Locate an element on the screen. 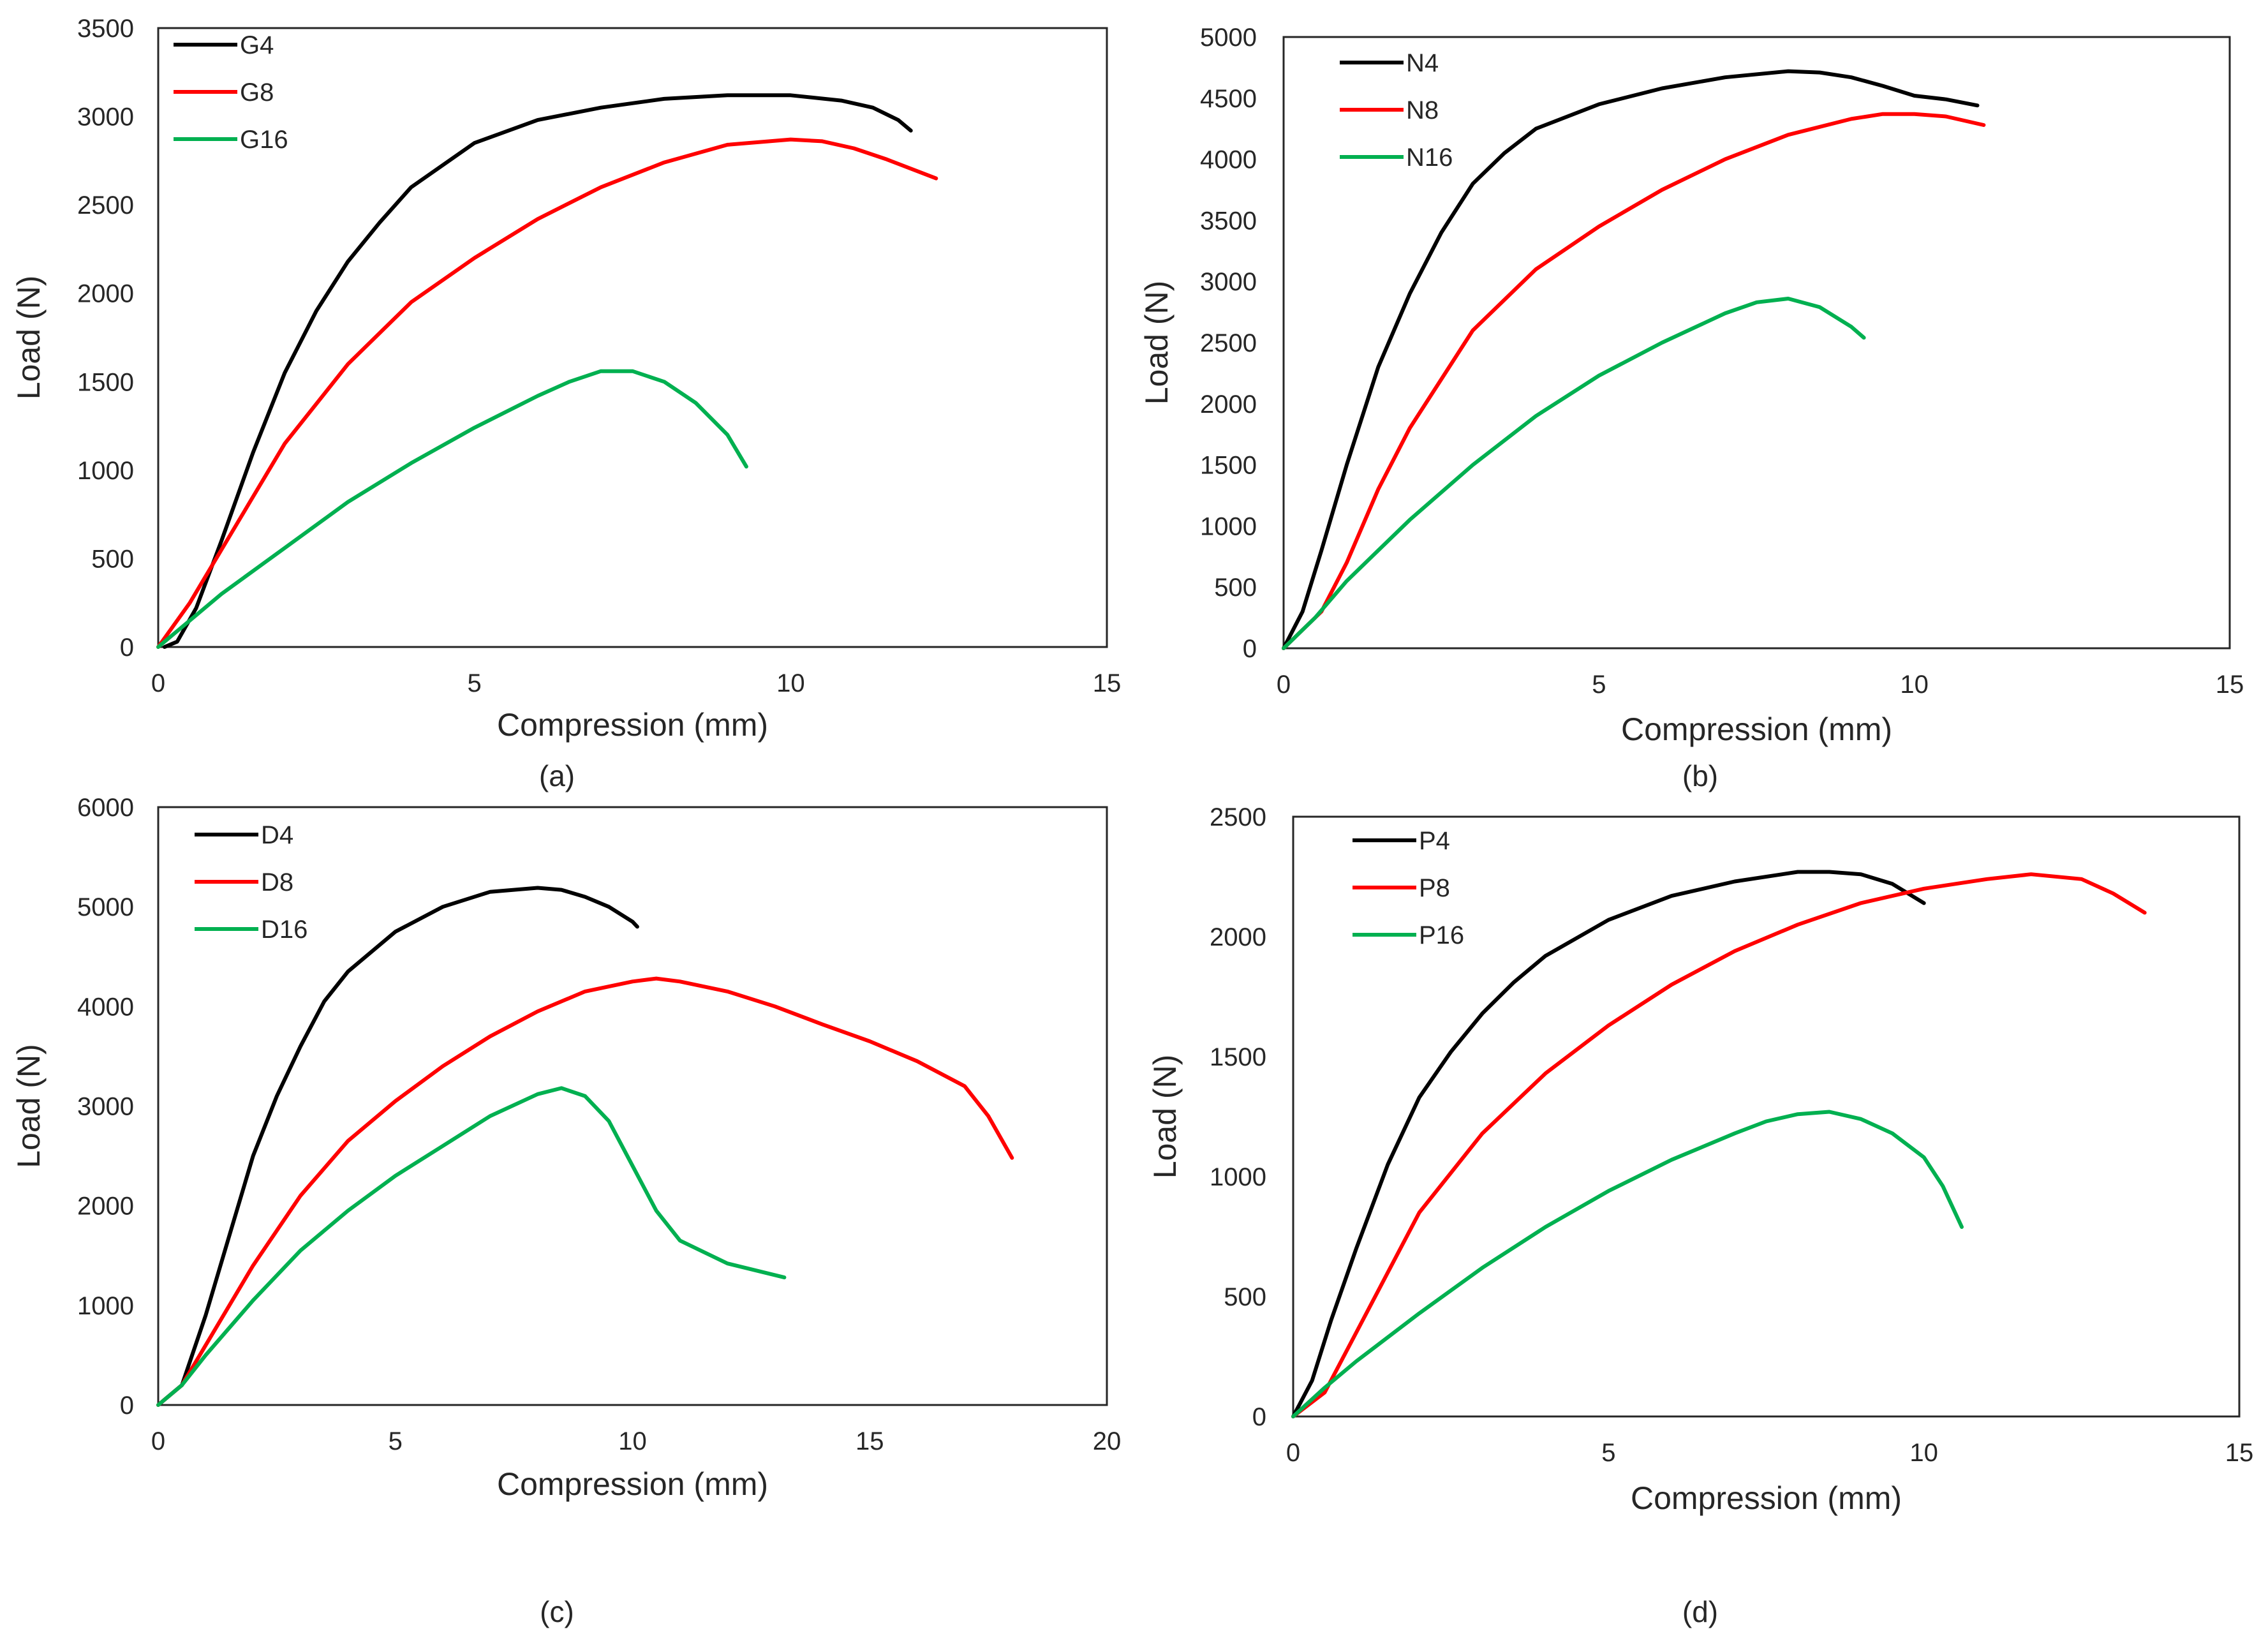 This screenshot has width=2268, height=1650. series-line-n4 is located at coordinates (1631, 359).